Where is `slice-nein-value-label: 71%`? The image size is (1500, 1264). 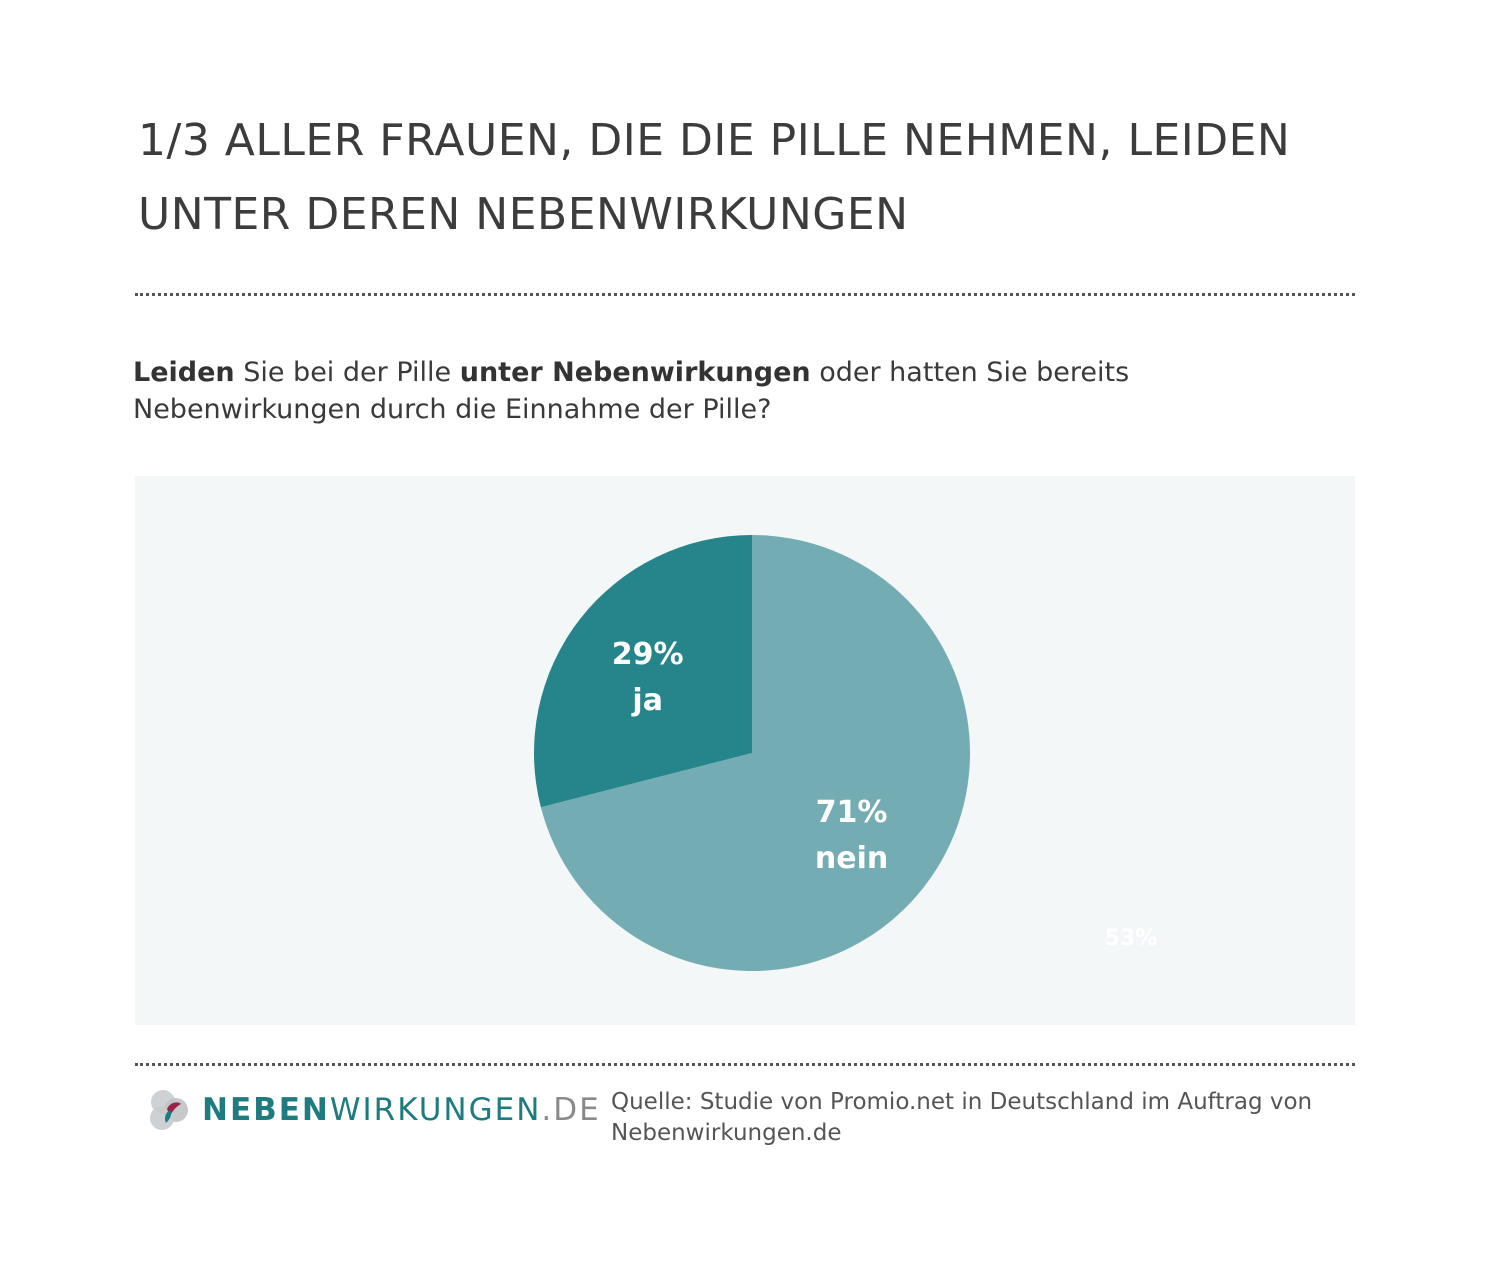
slice-nein-value-label: 71% is located at coordinates (852, 812).